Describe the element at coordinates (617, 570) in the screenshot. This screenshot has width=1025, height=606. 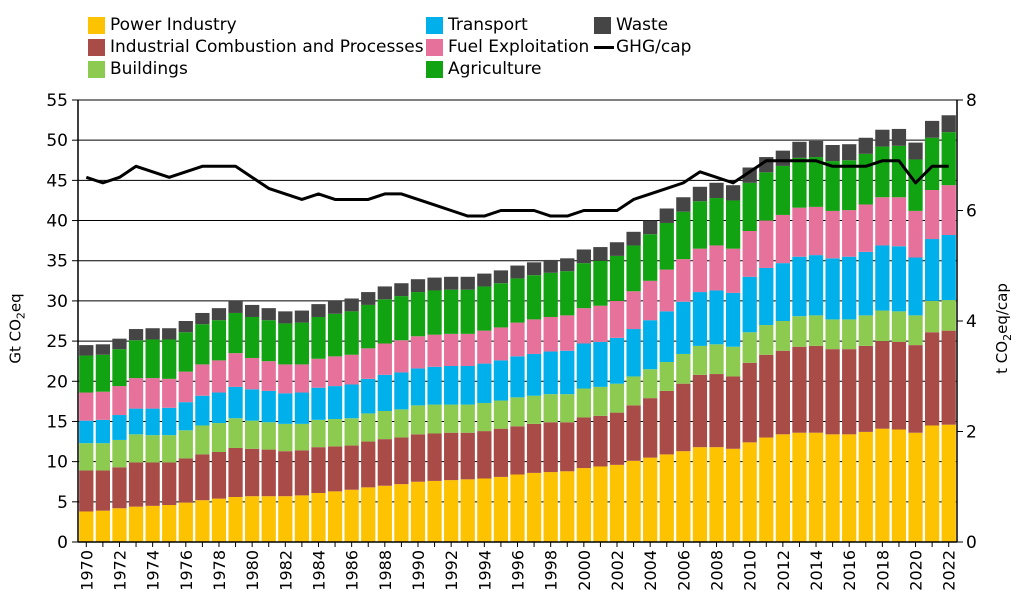
I see `x-tick-label: 2002` at that location.